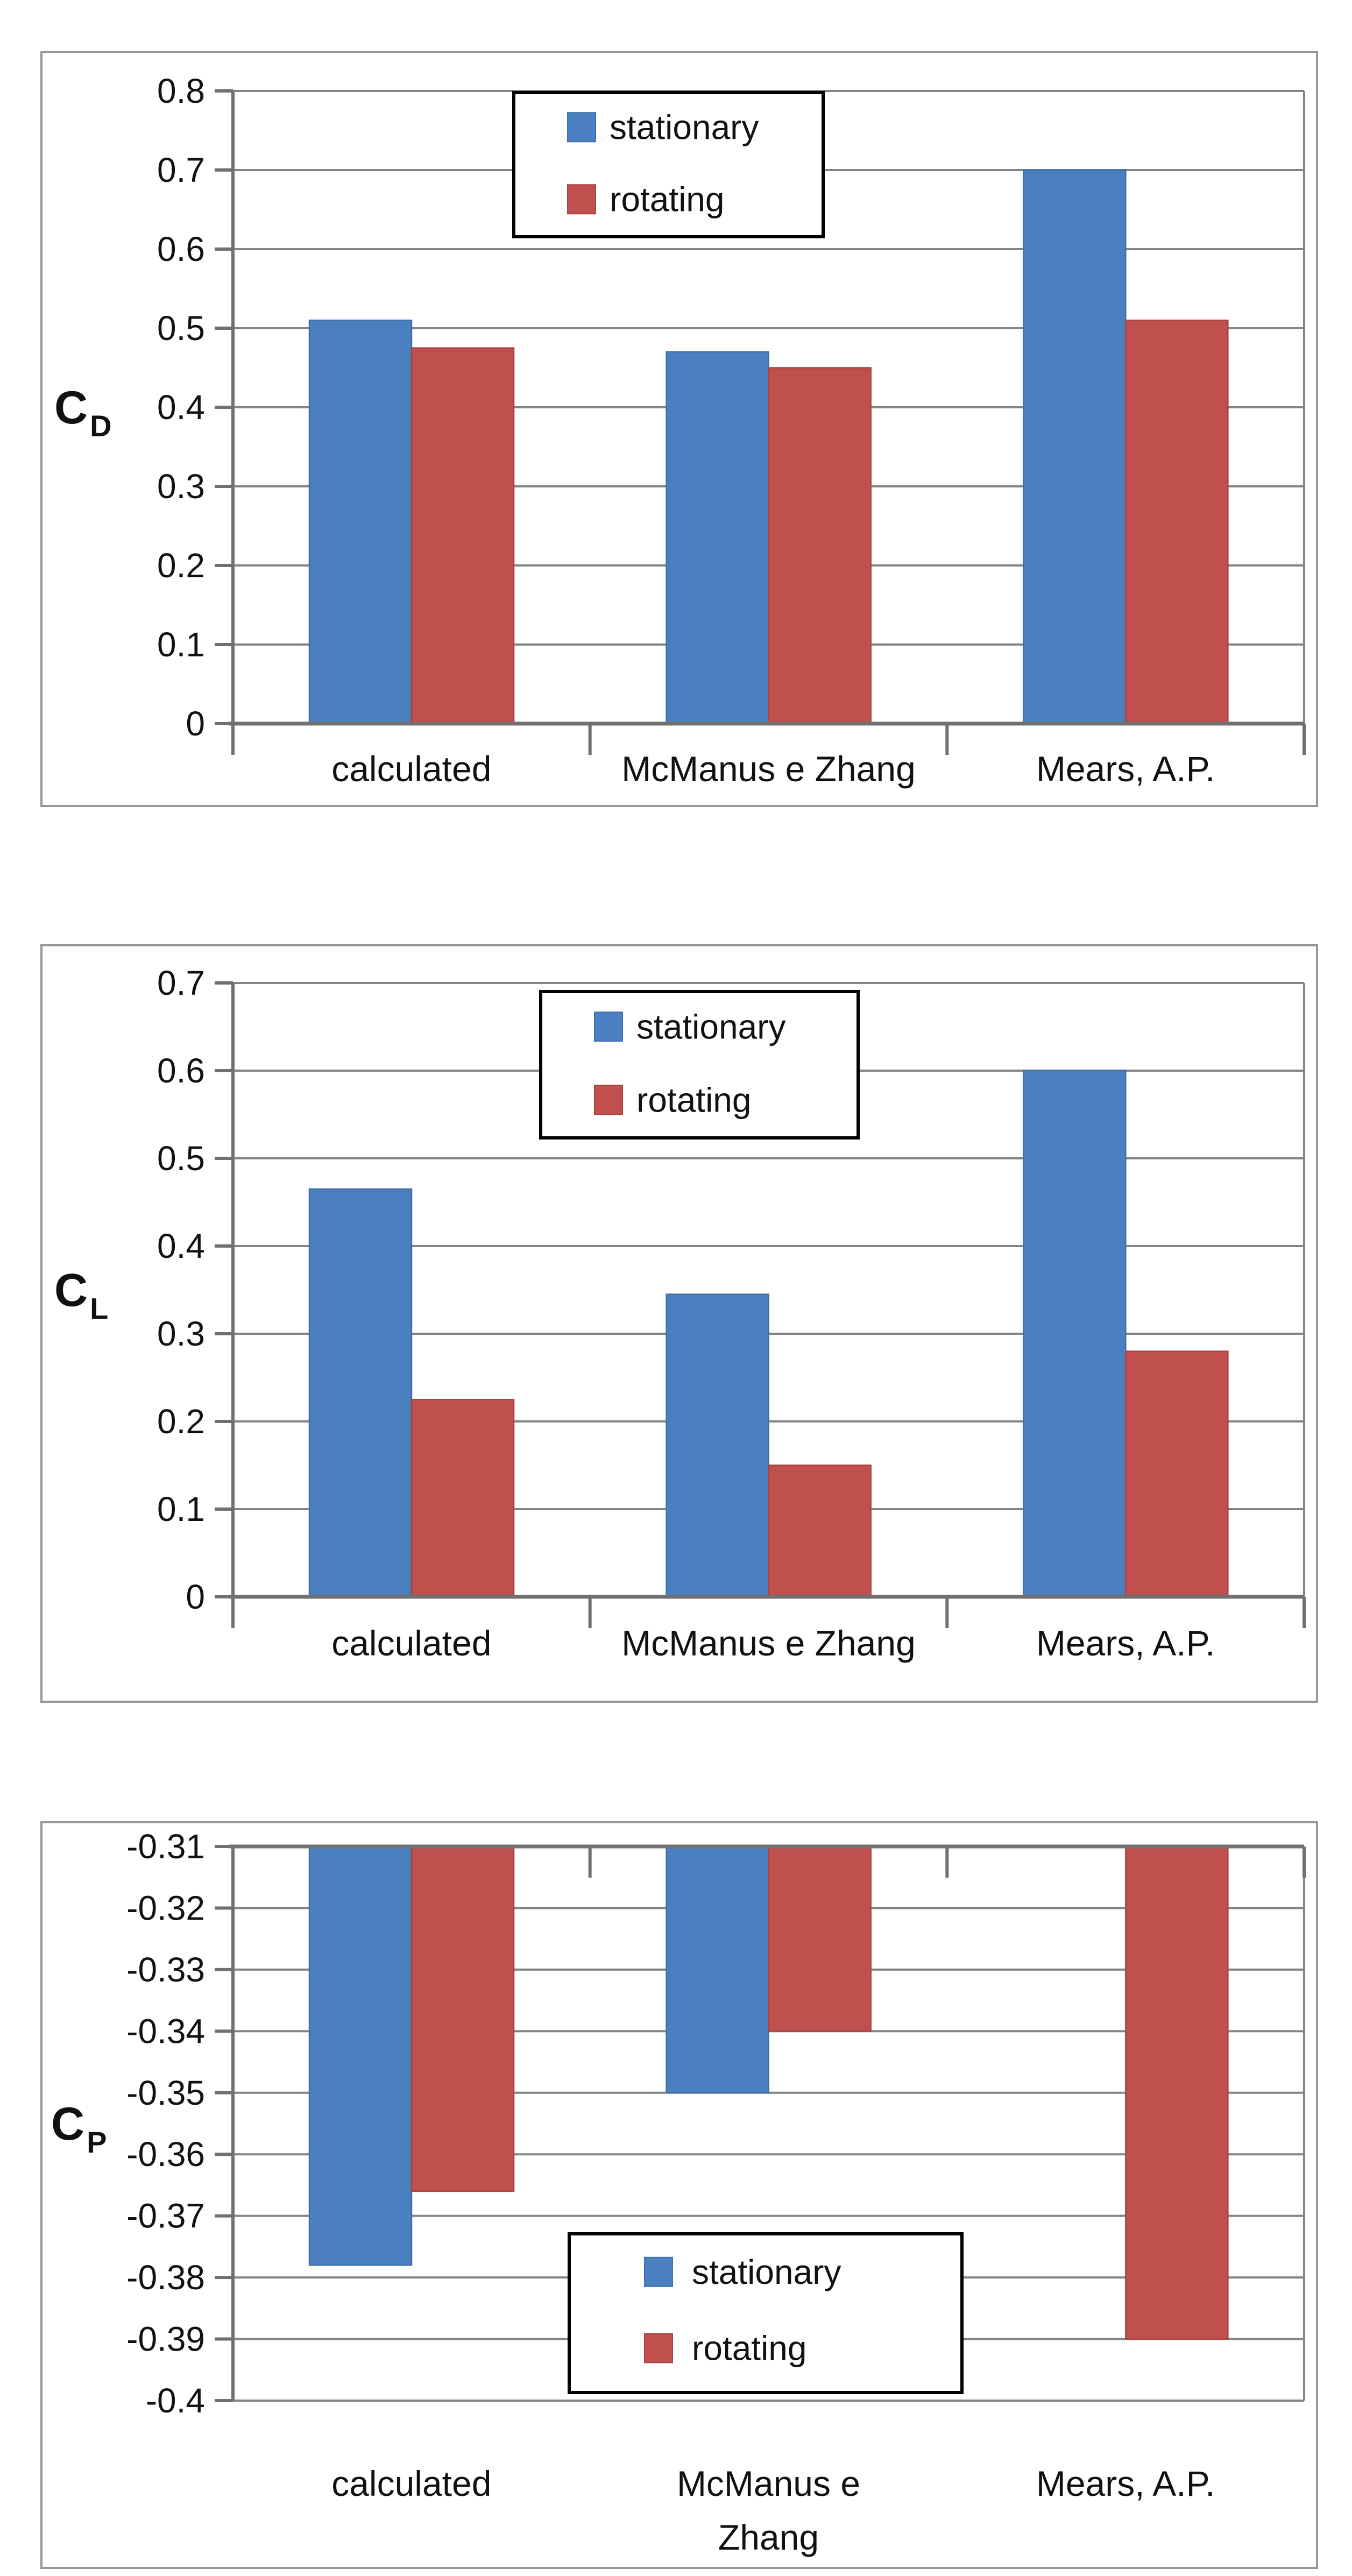  Describe the element at coordinates (99, 1309) in the screenshot. I see `y-axis-title-sub: L` at that location.